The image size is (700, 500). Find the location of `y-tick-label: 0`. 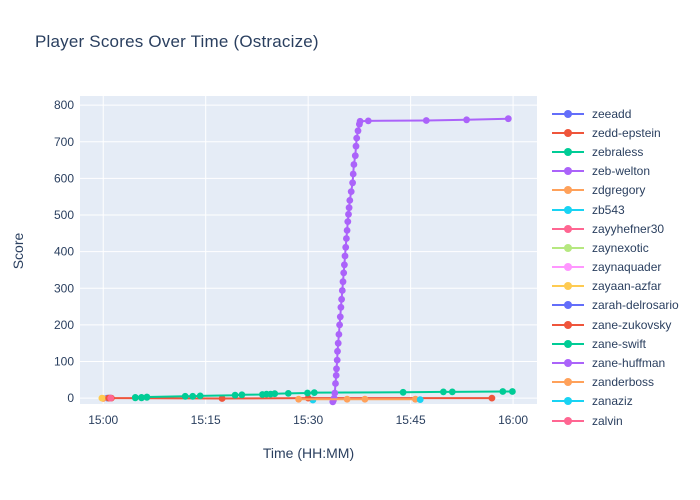

y-tick-label: 0 is located at coordinates (70, 398).